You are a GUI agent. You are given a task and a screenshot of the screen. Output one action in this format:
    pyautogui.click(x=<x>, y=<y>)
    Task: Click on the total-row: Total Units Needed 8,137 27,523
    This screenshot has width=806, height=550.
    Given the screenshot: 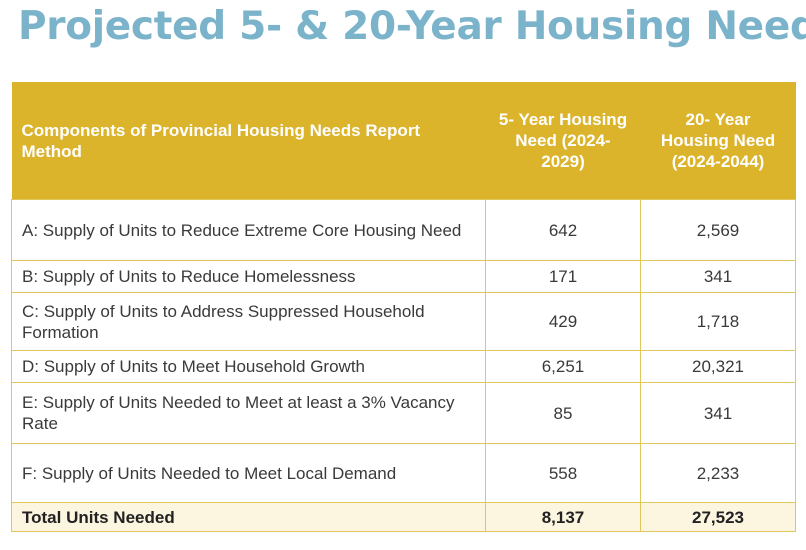 What is the action you would take?
    pyautogui.click(x=403, y=517)
    